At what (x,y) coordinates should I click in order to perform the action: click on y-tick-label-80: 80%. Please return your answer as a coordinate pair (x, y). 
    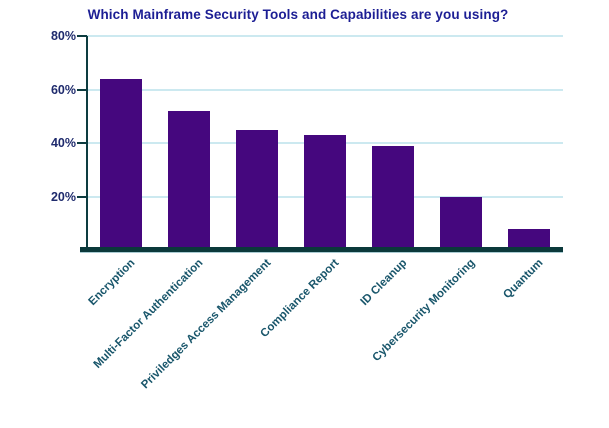
    Looking at the image, I should click on (63, 36).